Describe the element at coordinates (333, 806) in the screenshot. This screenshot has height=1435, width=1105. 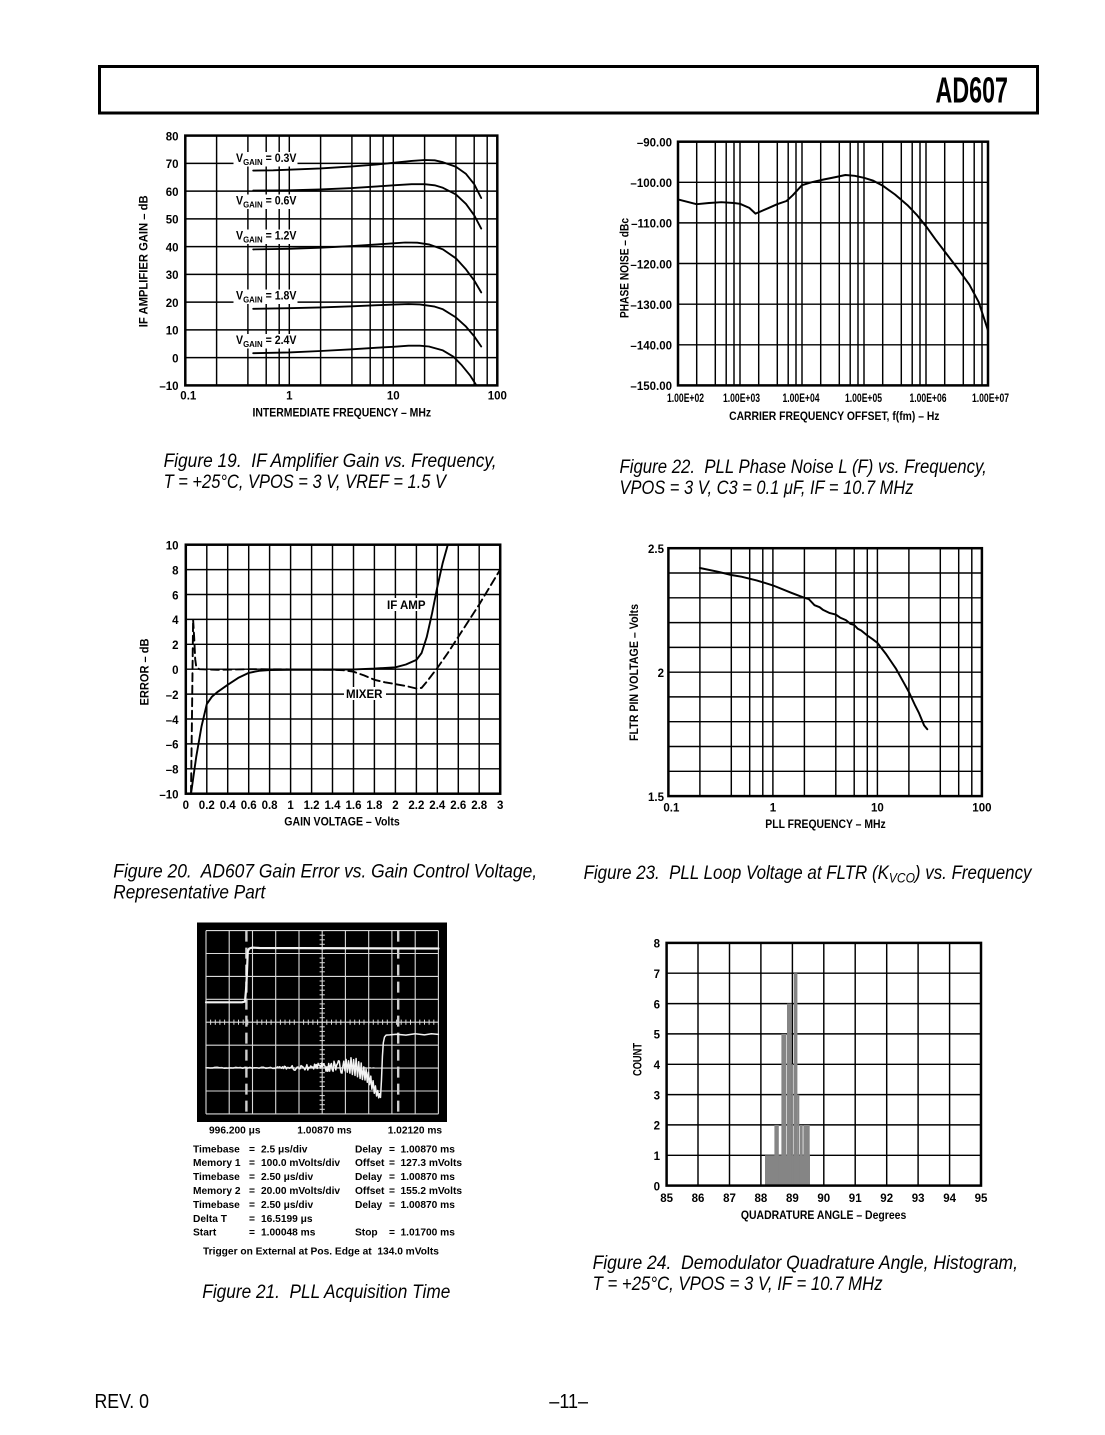
I see `svg-text: 1.4` at that location.